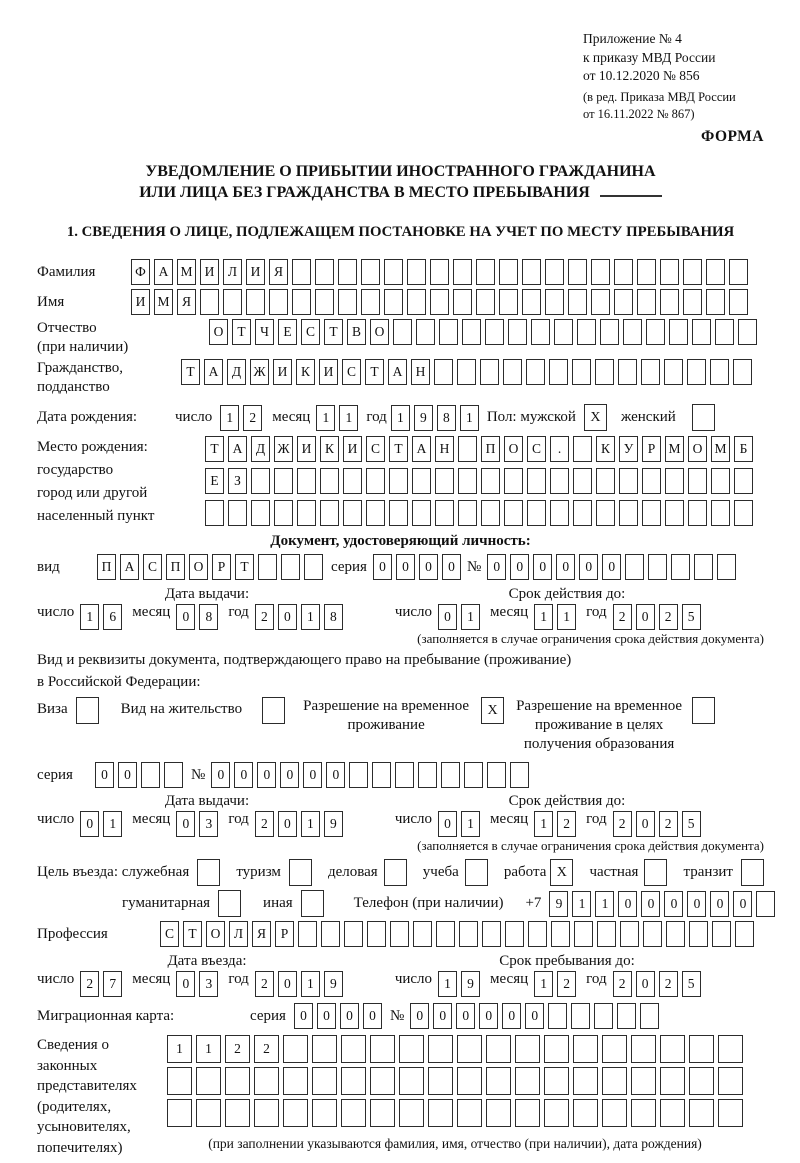 The width and height of the screenshot is (800, 1163). Describe the element at coordinates (651, 449) in the screenshot. I see `char-cell: Р` at that location.